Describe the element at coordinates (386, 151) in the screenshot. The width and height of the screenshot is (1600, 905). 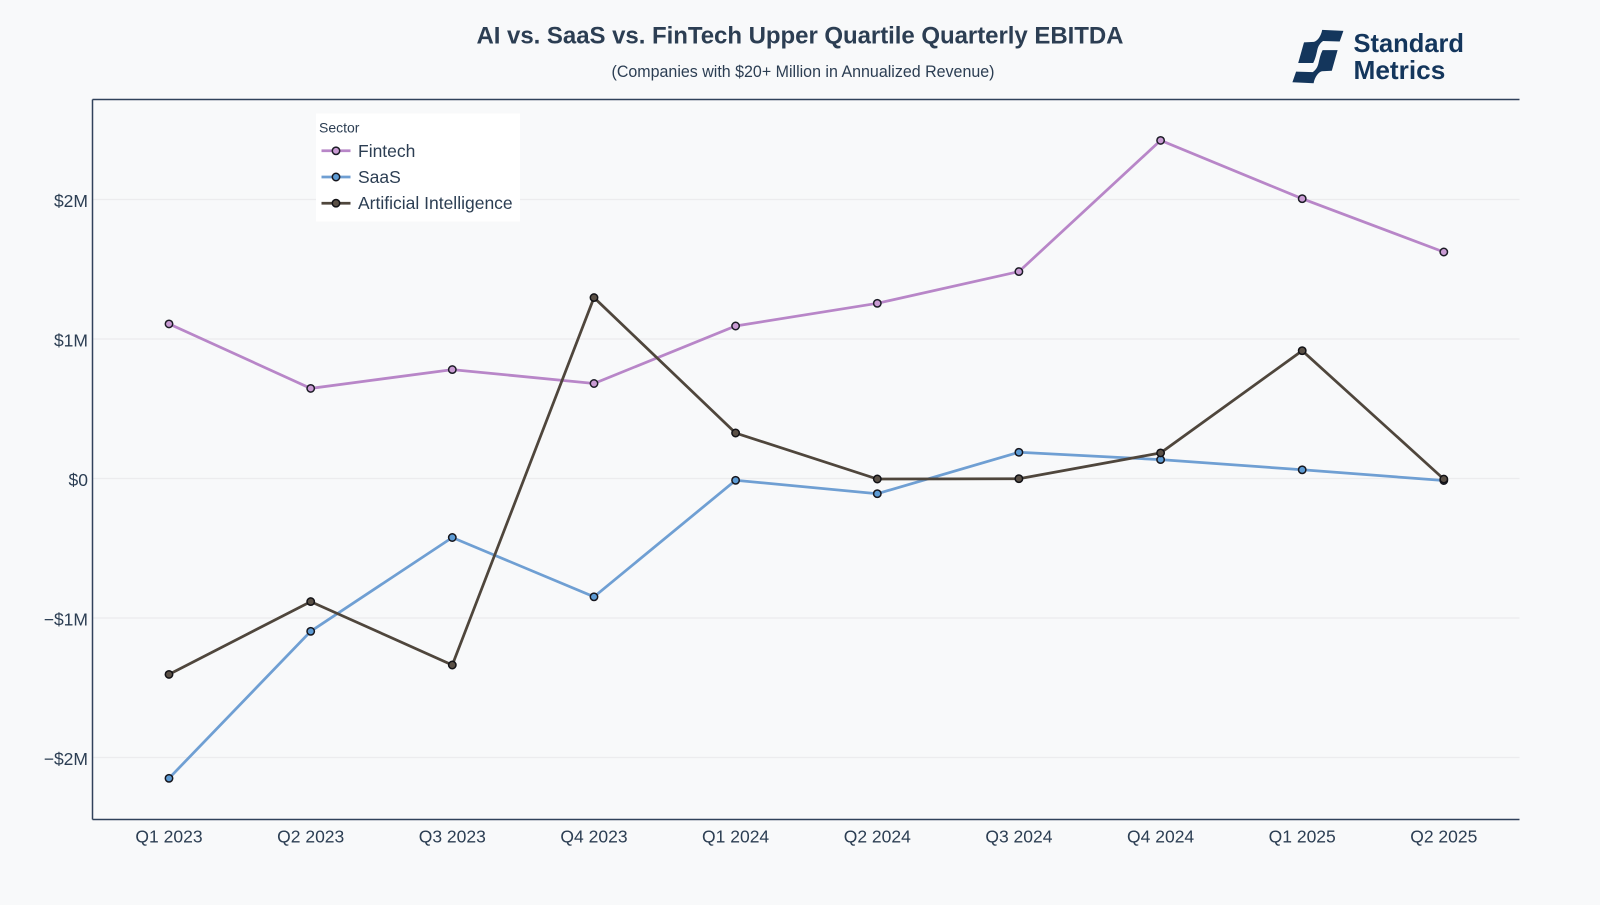
I see `svg-text: Fintech` at that location.